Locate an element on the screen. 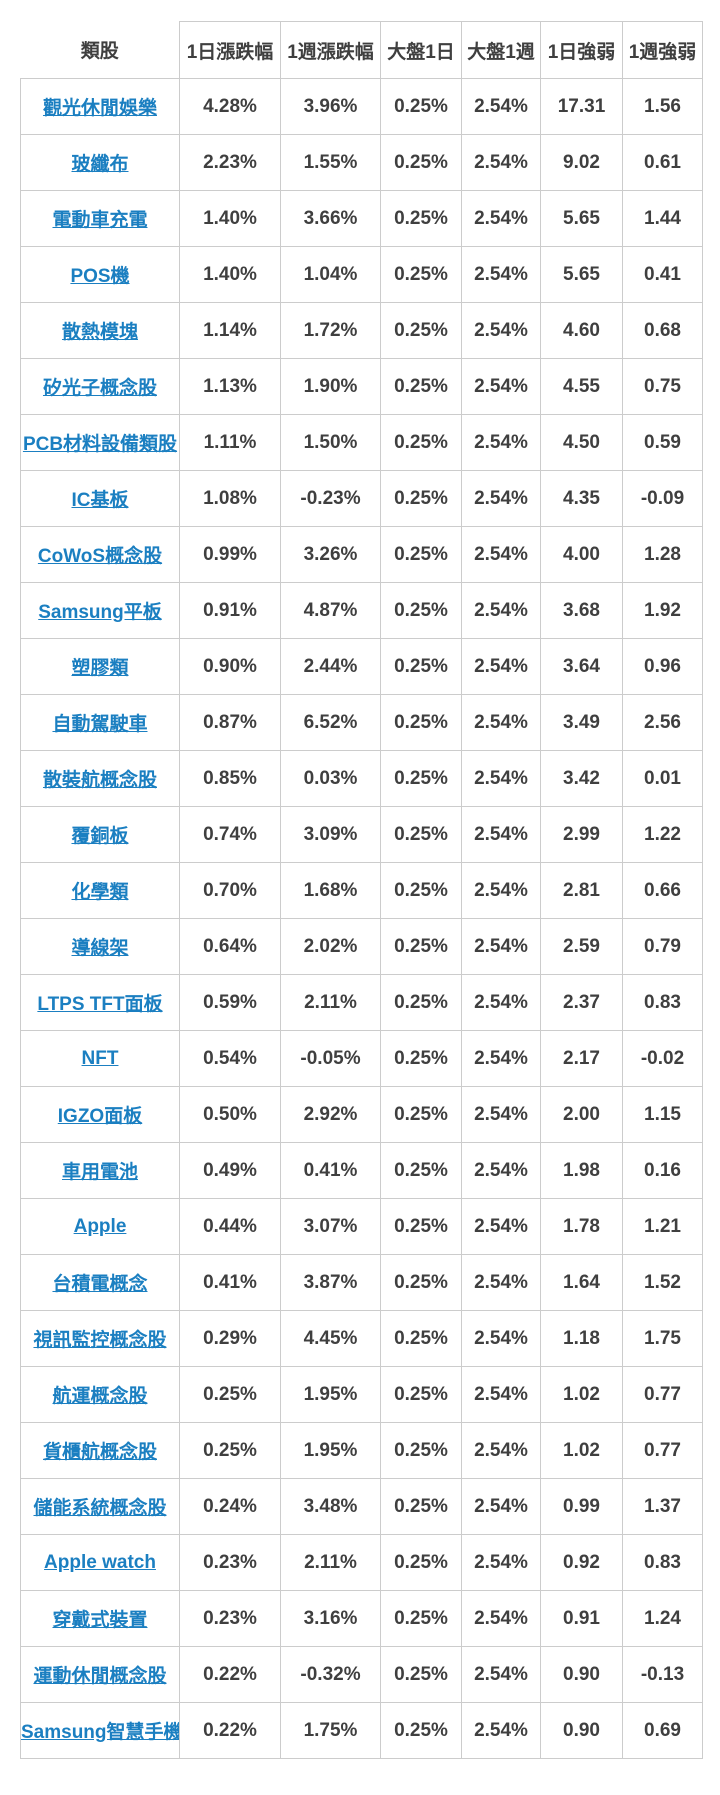  sector-link: 航運概念股 is located at coordinates (100, 1396).